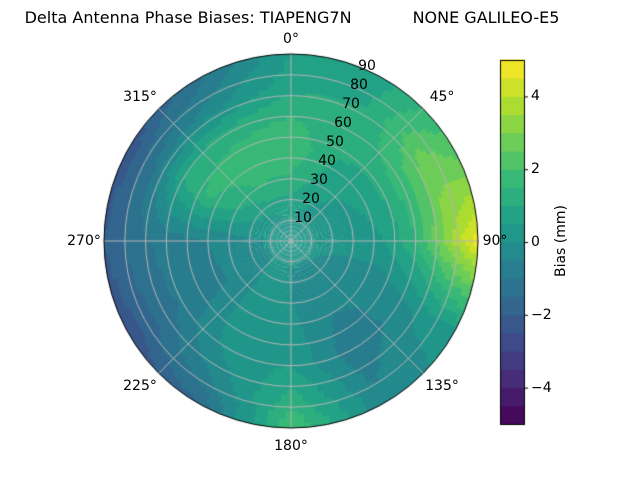 The image size is (640, 480). What do you see at coordinates (561, 241) in the screenshot?
I see `colorbar-axis-label: Bias (mm)` at bounding box center [561, 241].